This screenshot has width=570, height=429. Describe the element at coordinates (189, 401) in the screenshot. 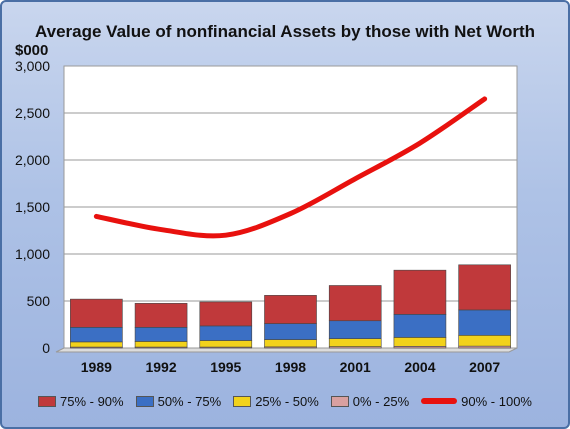

I see `legend-label: 50% - 75%` at that location.